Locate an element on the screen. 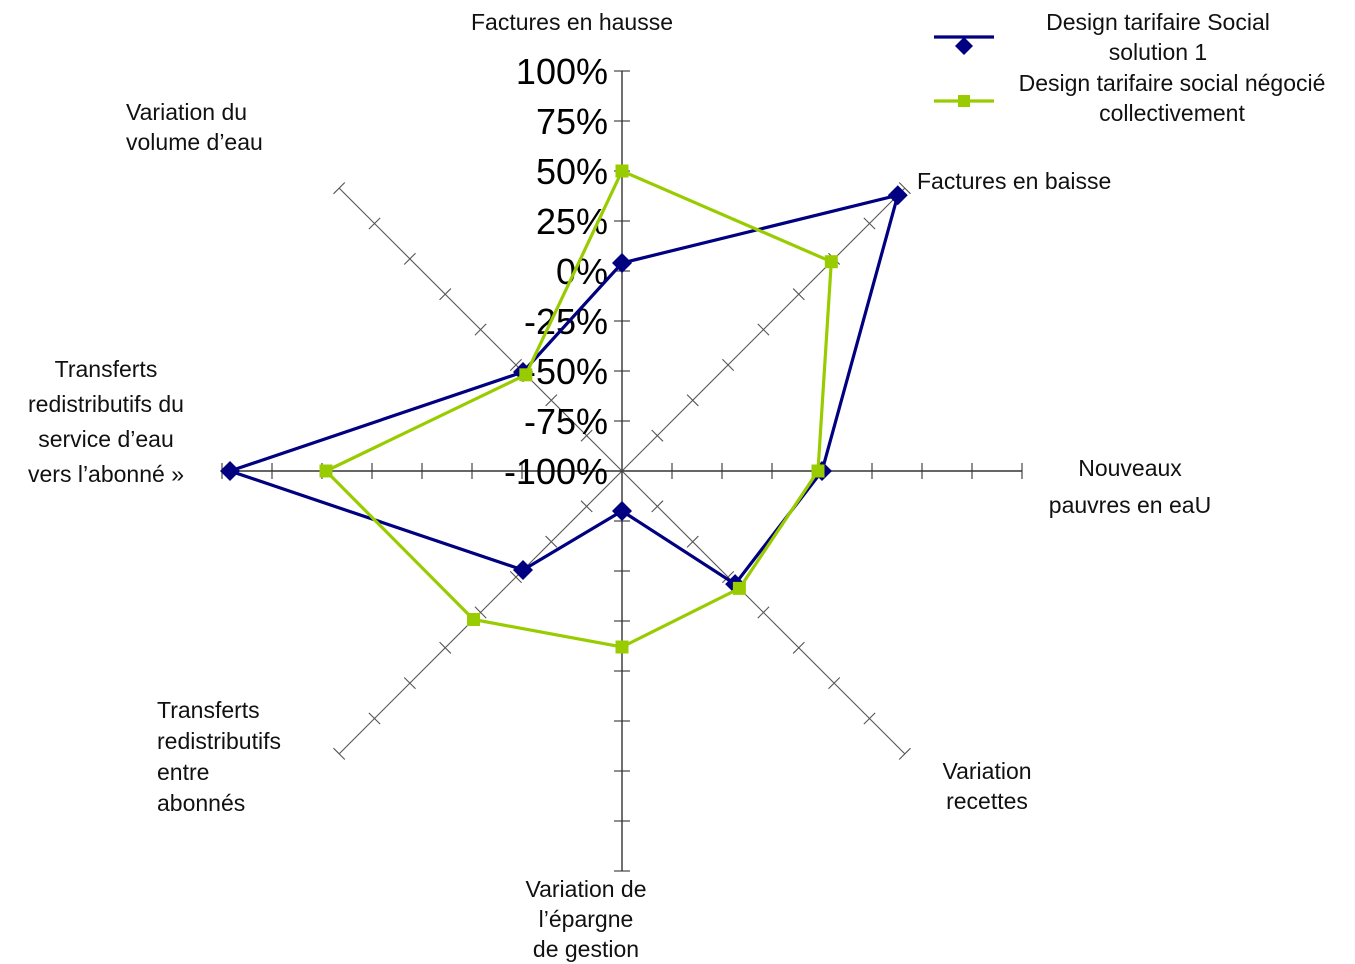 The height and width of the screenshot is (964, 1355). legend-label-1: Design tarifaire Social solution 1 is located at coordinates (1158, 37).